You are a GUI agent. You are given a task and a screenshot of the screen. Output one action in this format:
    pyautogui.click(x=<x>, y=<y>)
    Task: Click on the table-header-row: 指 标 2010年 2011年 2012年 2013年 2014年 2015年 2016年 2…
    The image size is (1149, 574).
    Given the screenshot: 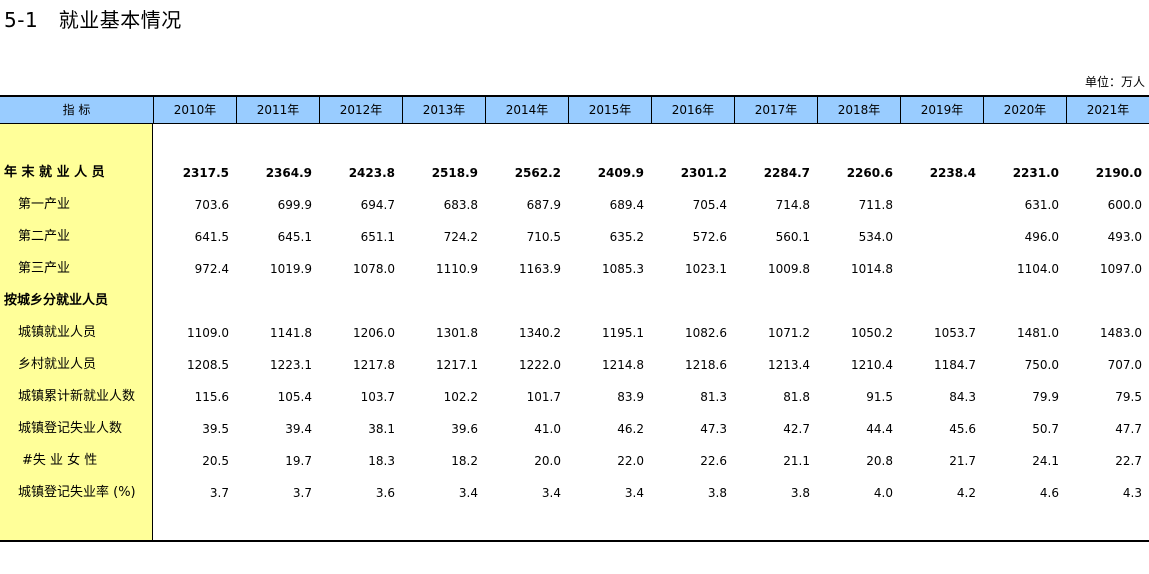 What is the action you would take?
    pyautogui.click(x=574, y=109)
    